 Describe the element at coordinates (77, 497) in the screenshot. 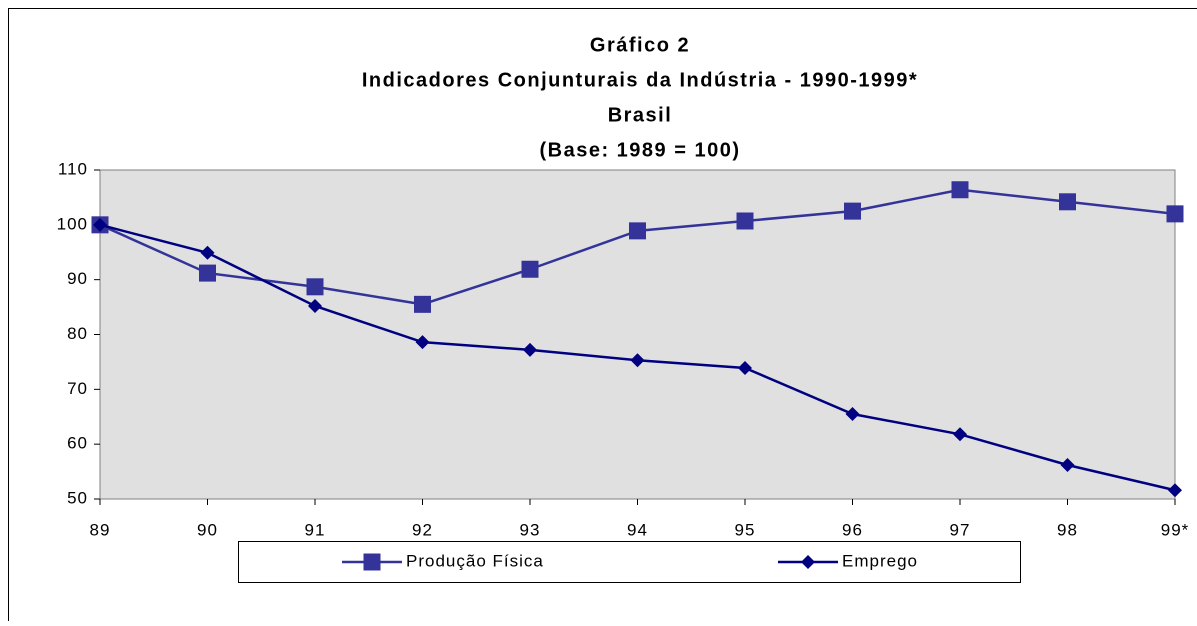

I see `y-tick-label: 50` at that location.